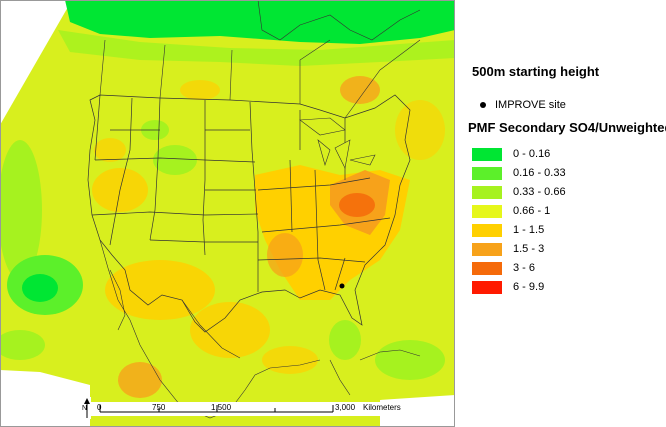 This screenshot has height=427, width=666. Describe the element at coordinates (529, 249) in the screenshot. I see `legend-class-label: 1.5 - 3` at that location.